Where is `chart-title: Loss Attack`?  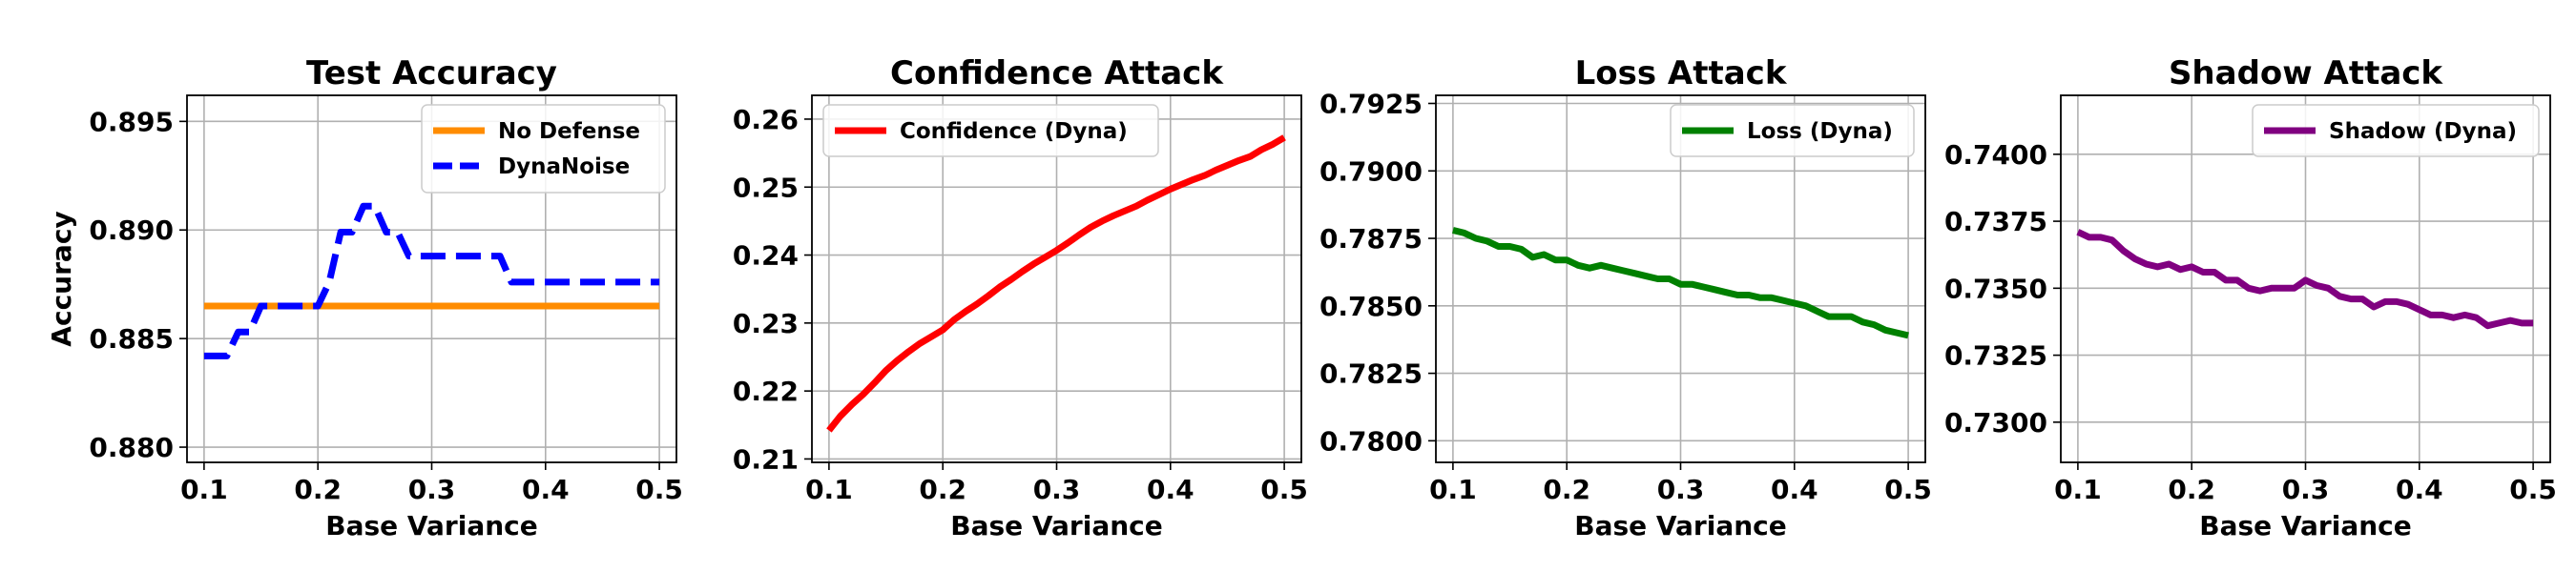
chart-title: Loss Attack is located at coordinates (1681, 73).